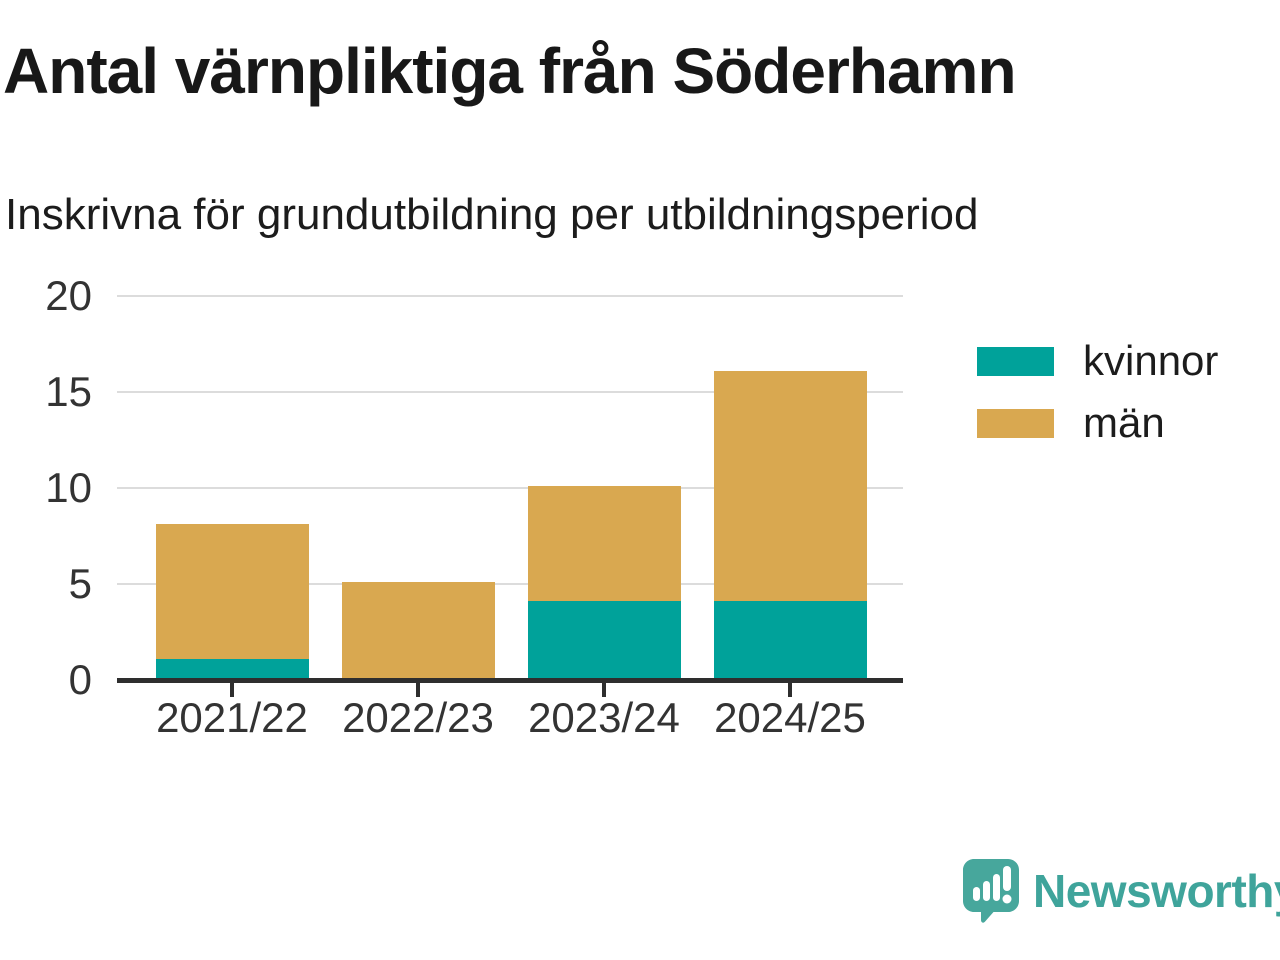 The width and height of the screenshot is (1280, 960). I want to click on logo-bar-large, so click(996, 887).